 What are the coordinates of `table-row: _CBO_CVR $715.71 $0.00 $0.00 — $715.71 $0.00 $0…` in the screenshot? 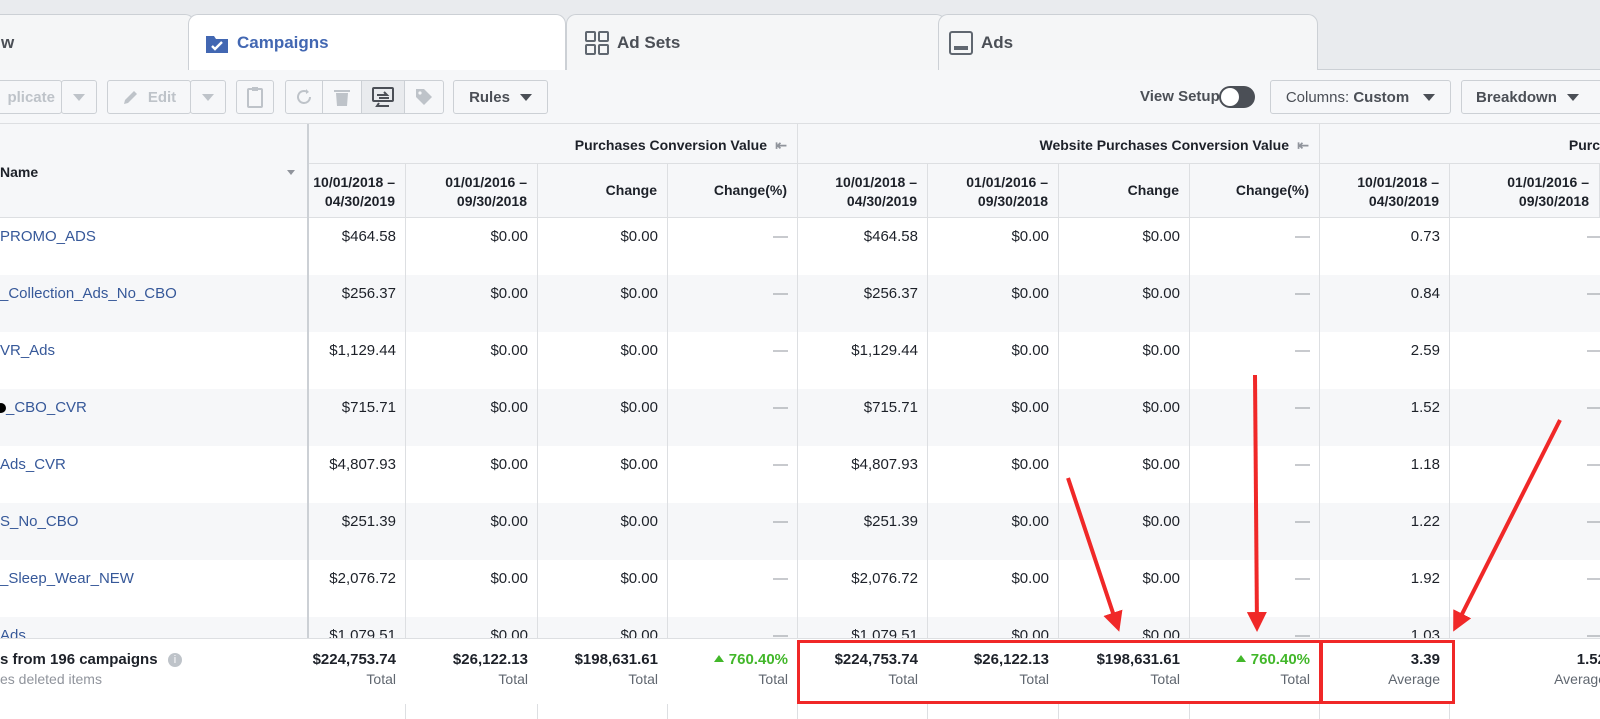 It's located at (800, 417).